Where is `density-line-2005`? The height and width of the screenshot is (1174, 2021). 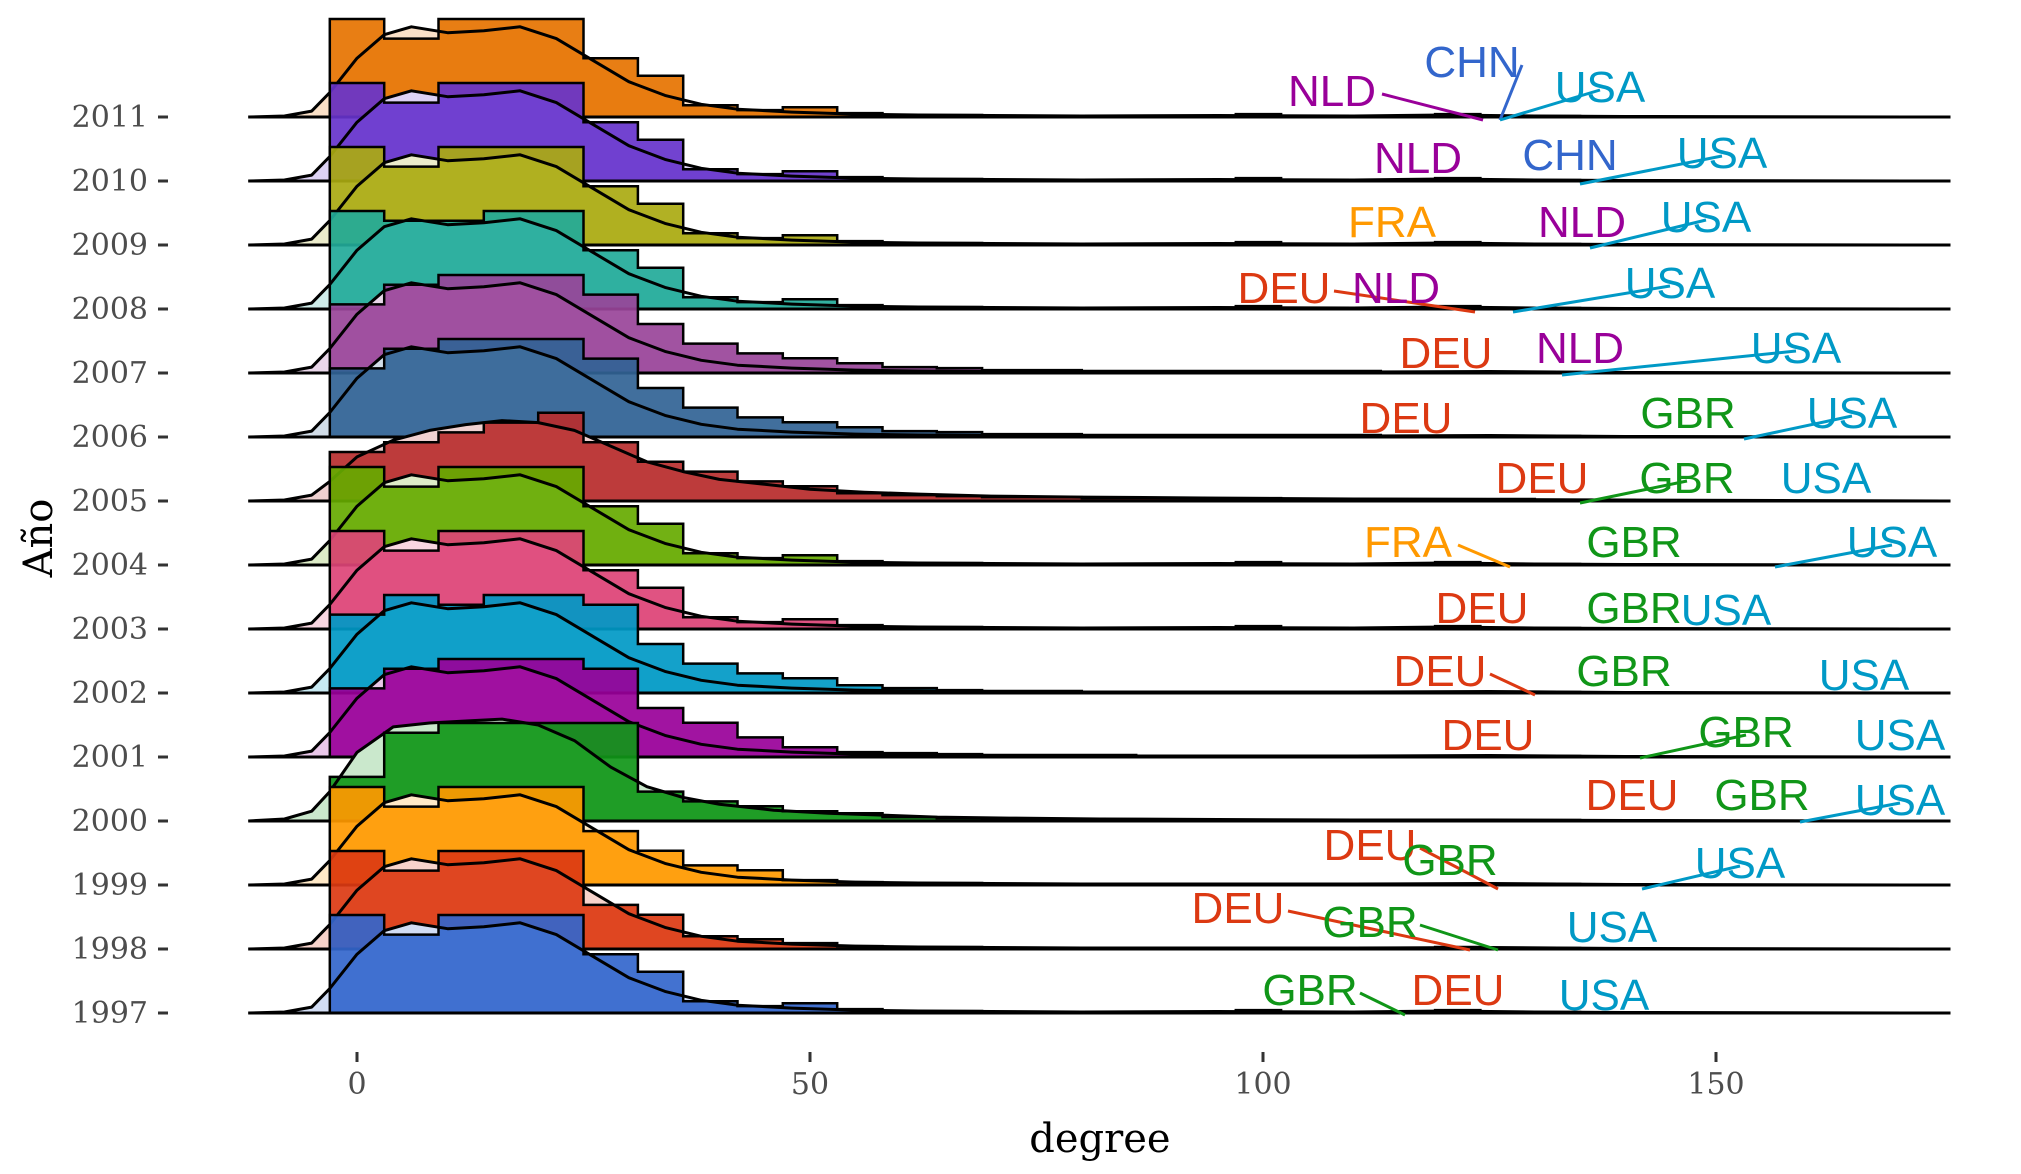
density-line-2005 is located at coordinates (1095, 461).